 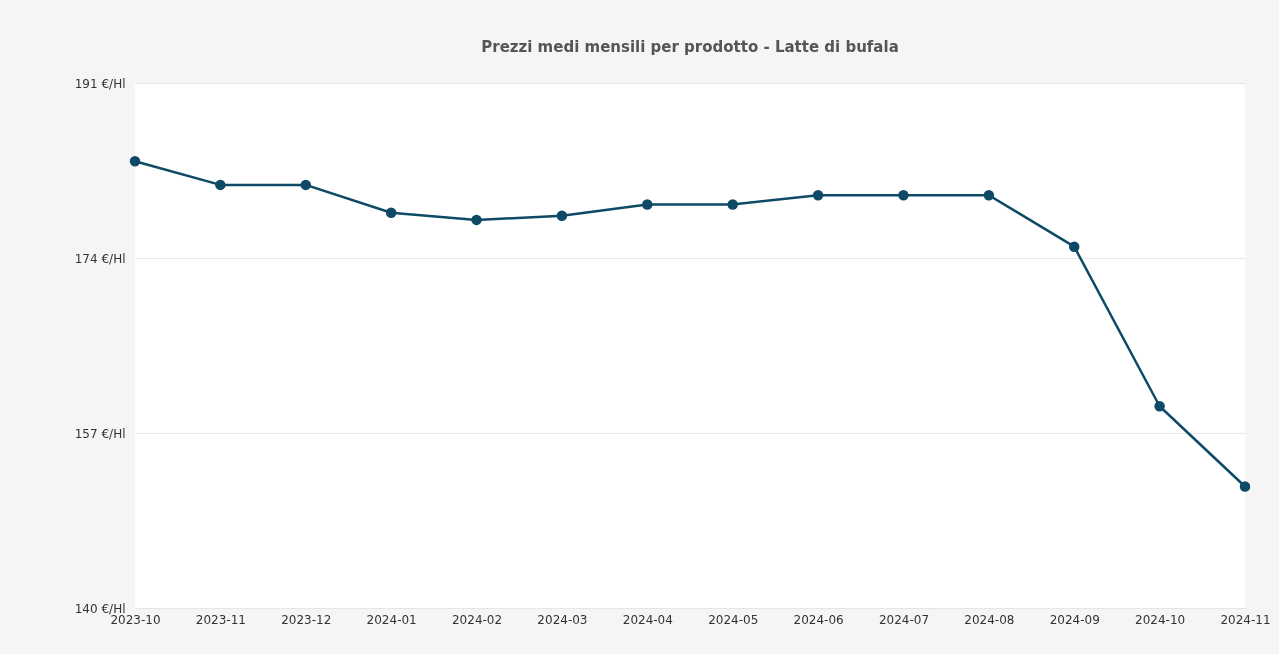 What do you see at coordinates (647, 619) in the screenshot?
I see `x-tick-label: 2024-04` at bounding box center [647, 619].